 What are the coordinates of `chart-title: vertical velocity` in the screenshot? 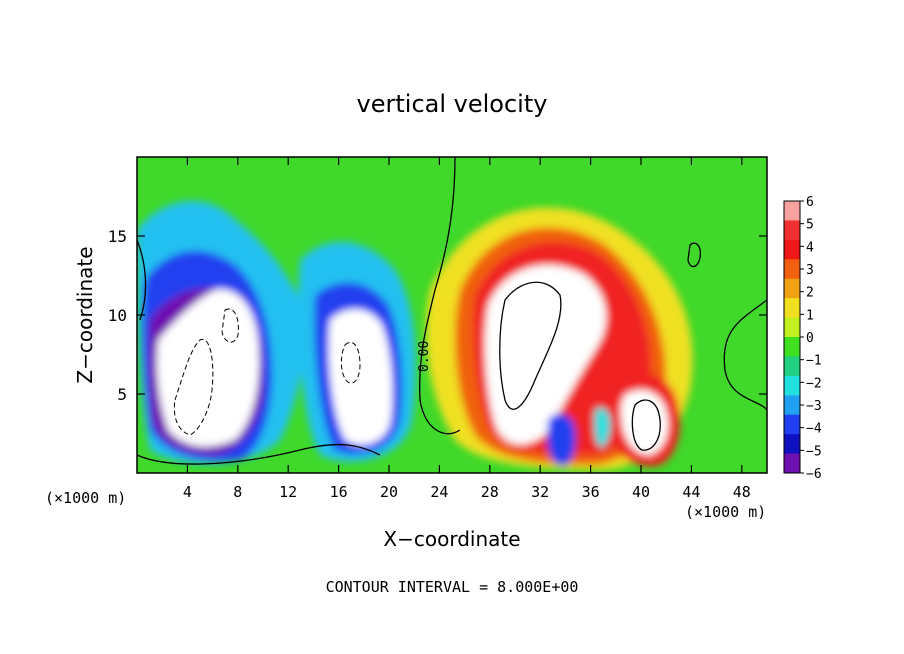 It's located at (452, 104).